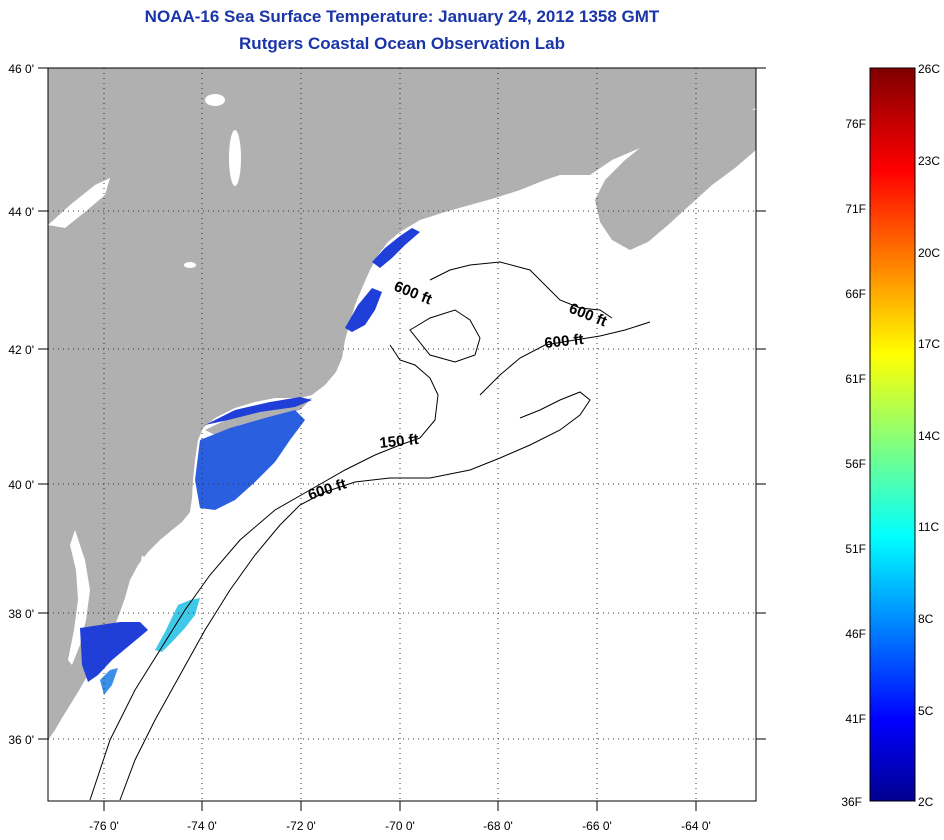 Image resolution: width=944 pixels, height=840 pixels. I want to click on lon-label: -72 0', so click(301, 826).